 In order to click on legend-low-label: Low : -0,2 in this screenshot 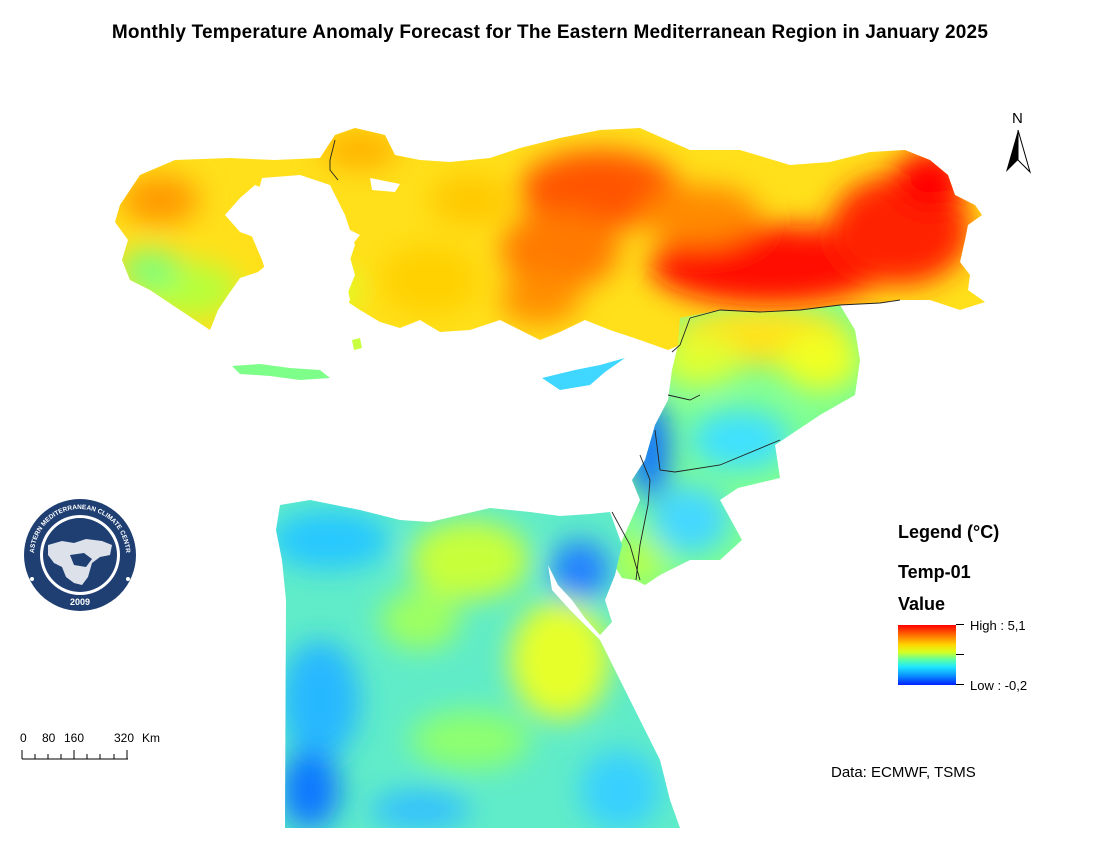, I will do `click(999, 685)`.